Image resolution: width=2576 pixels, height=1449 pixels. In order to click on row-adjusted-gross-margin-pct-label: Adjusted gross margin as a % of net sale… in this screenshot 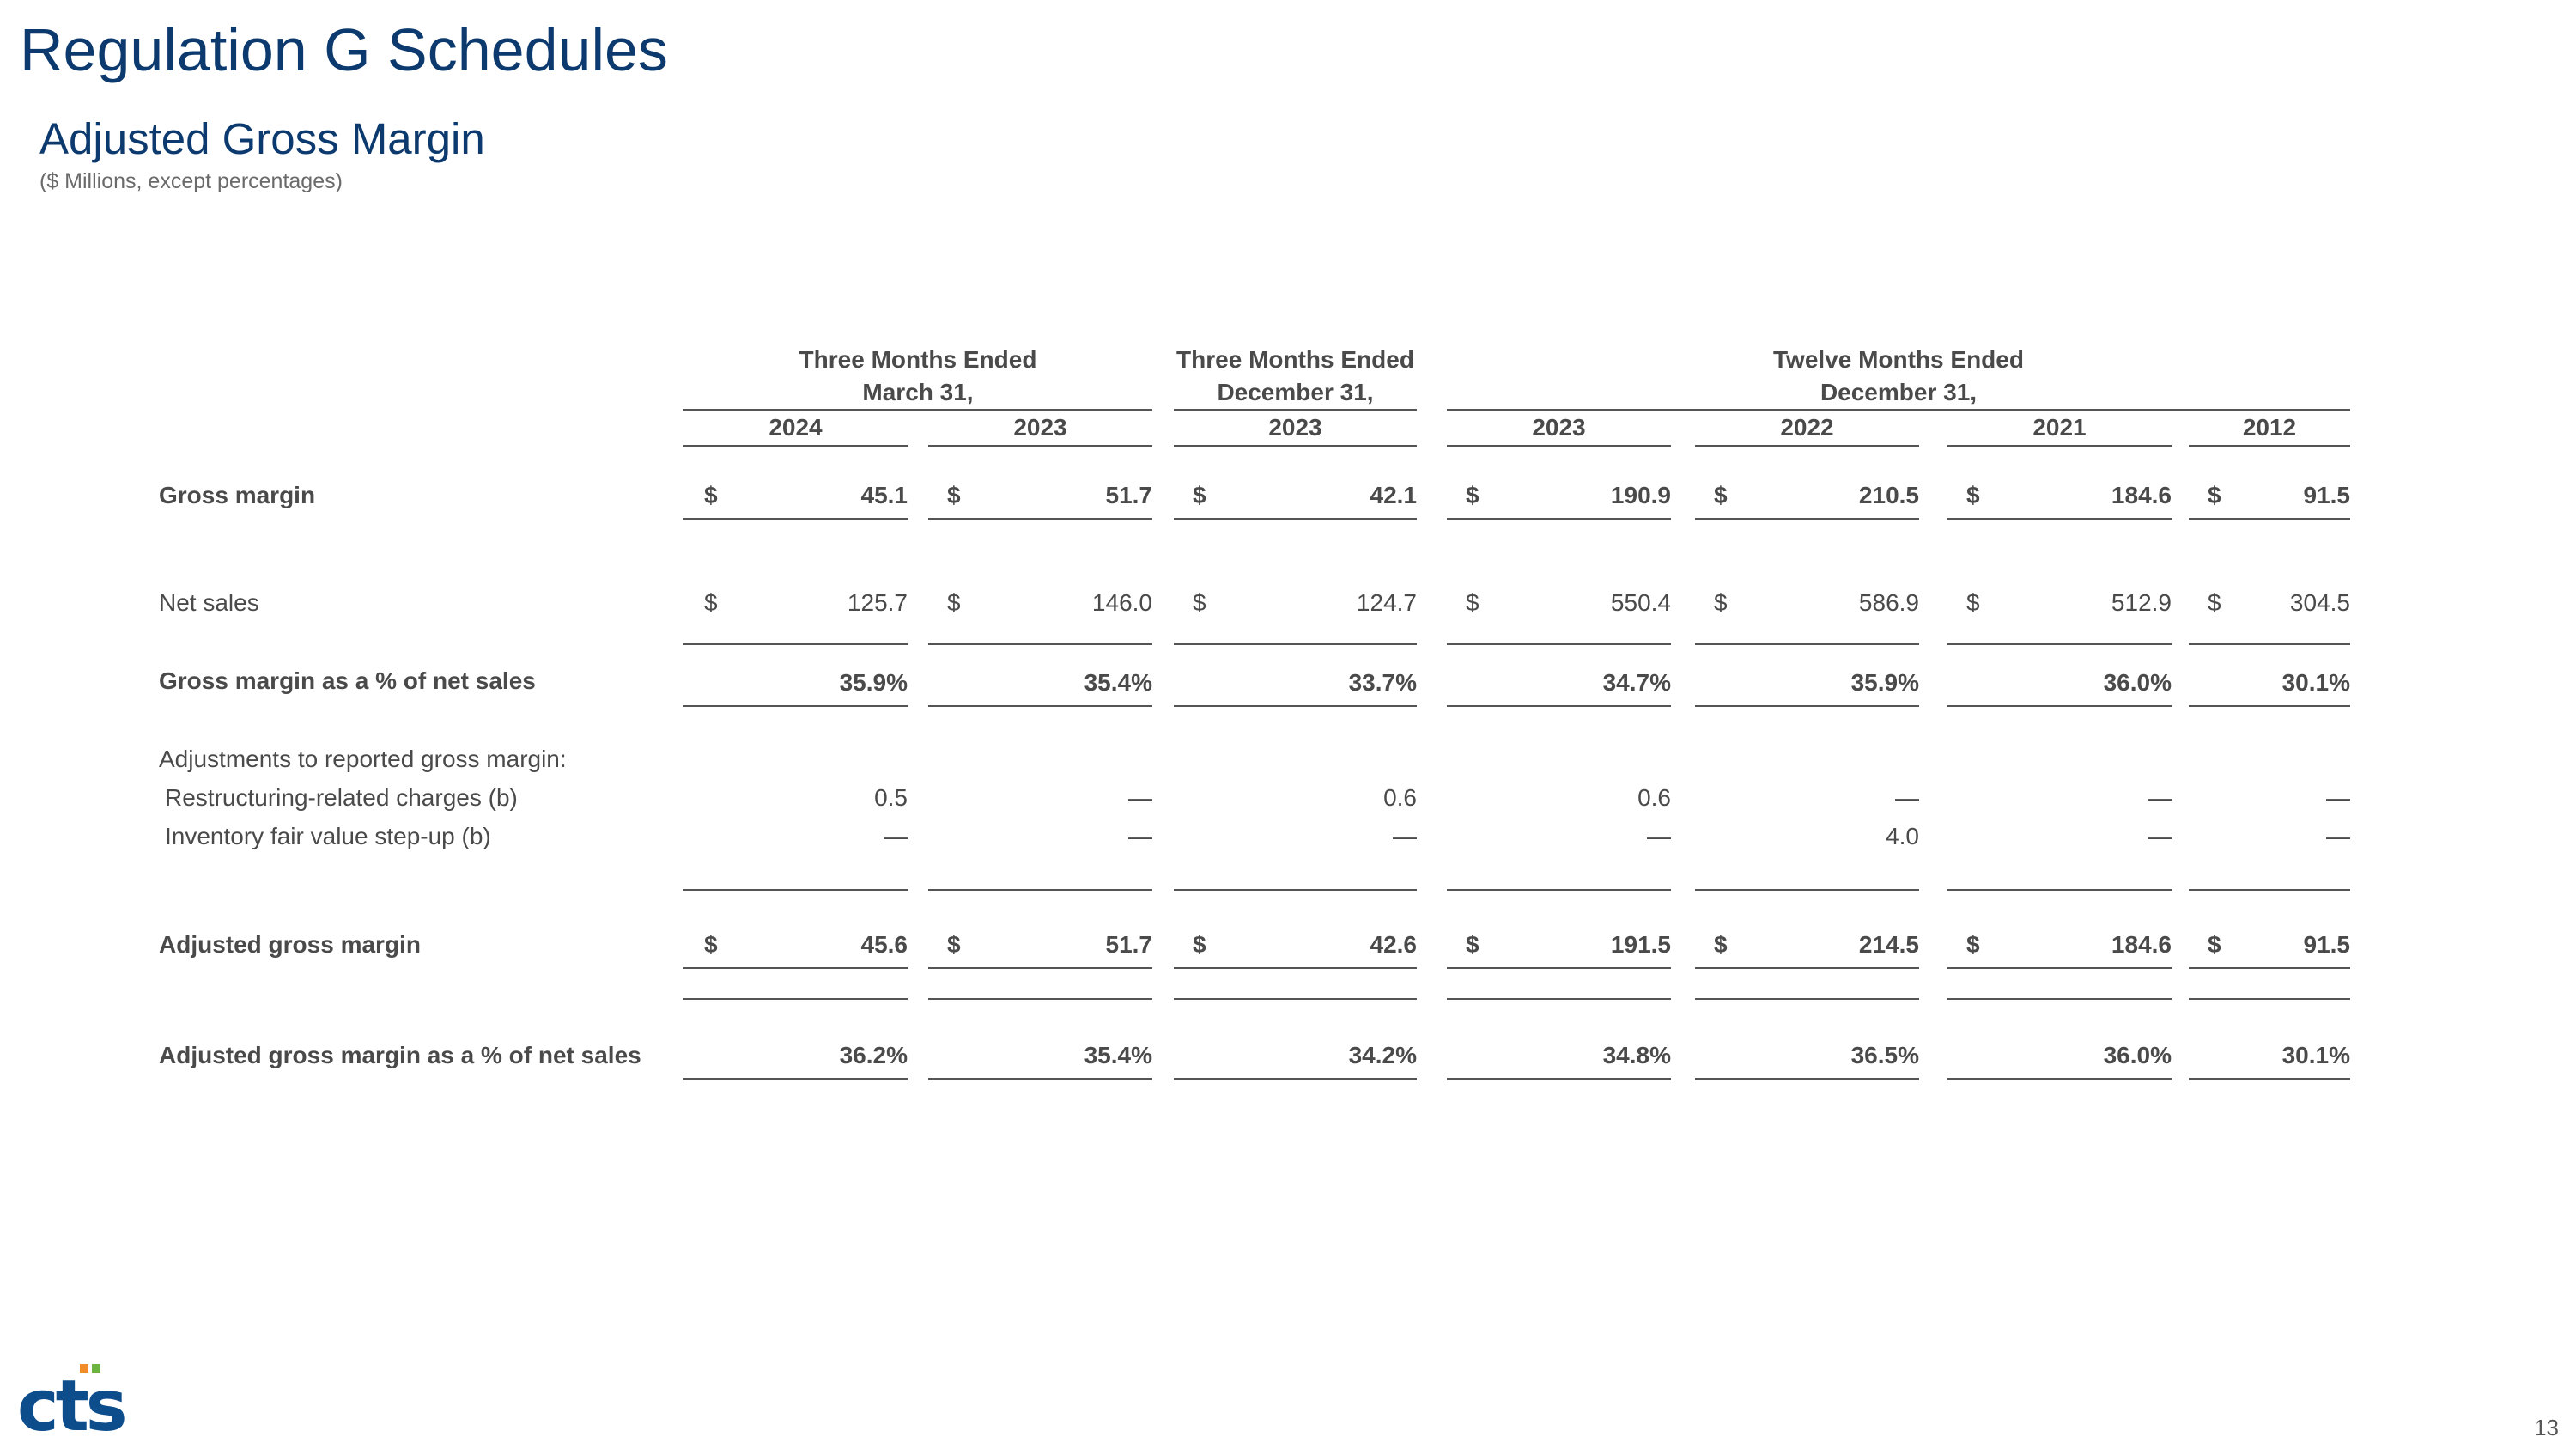, I will do `click(400, 1055)`.